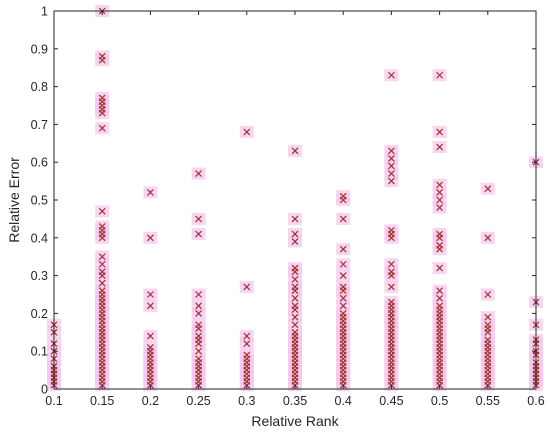  I want to click on x-tick-label: 0.4, so click(343, 401).